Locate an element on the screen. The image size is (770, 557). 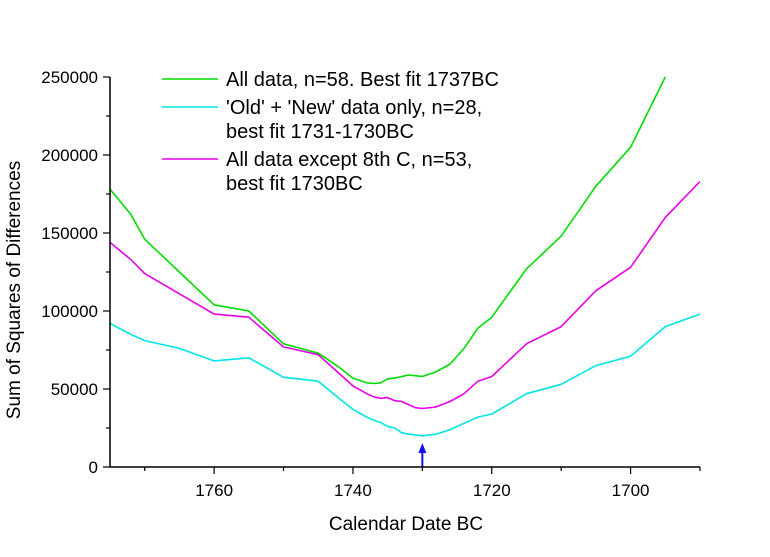
legend-entry-3-line-2: best fit 1730BC is located at coordinates (294, 184).